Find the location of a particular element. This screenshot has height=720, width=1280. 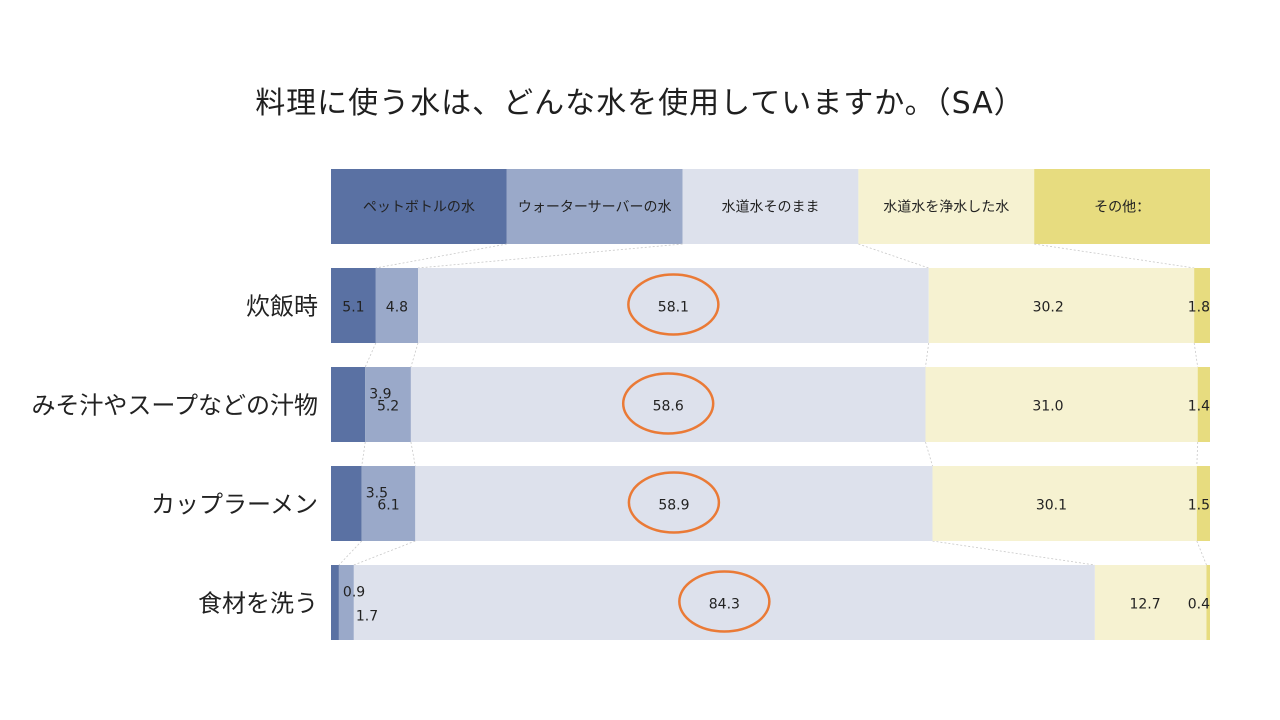

data-label-series-4: 30.2 is located at coordinates (1048, 308).